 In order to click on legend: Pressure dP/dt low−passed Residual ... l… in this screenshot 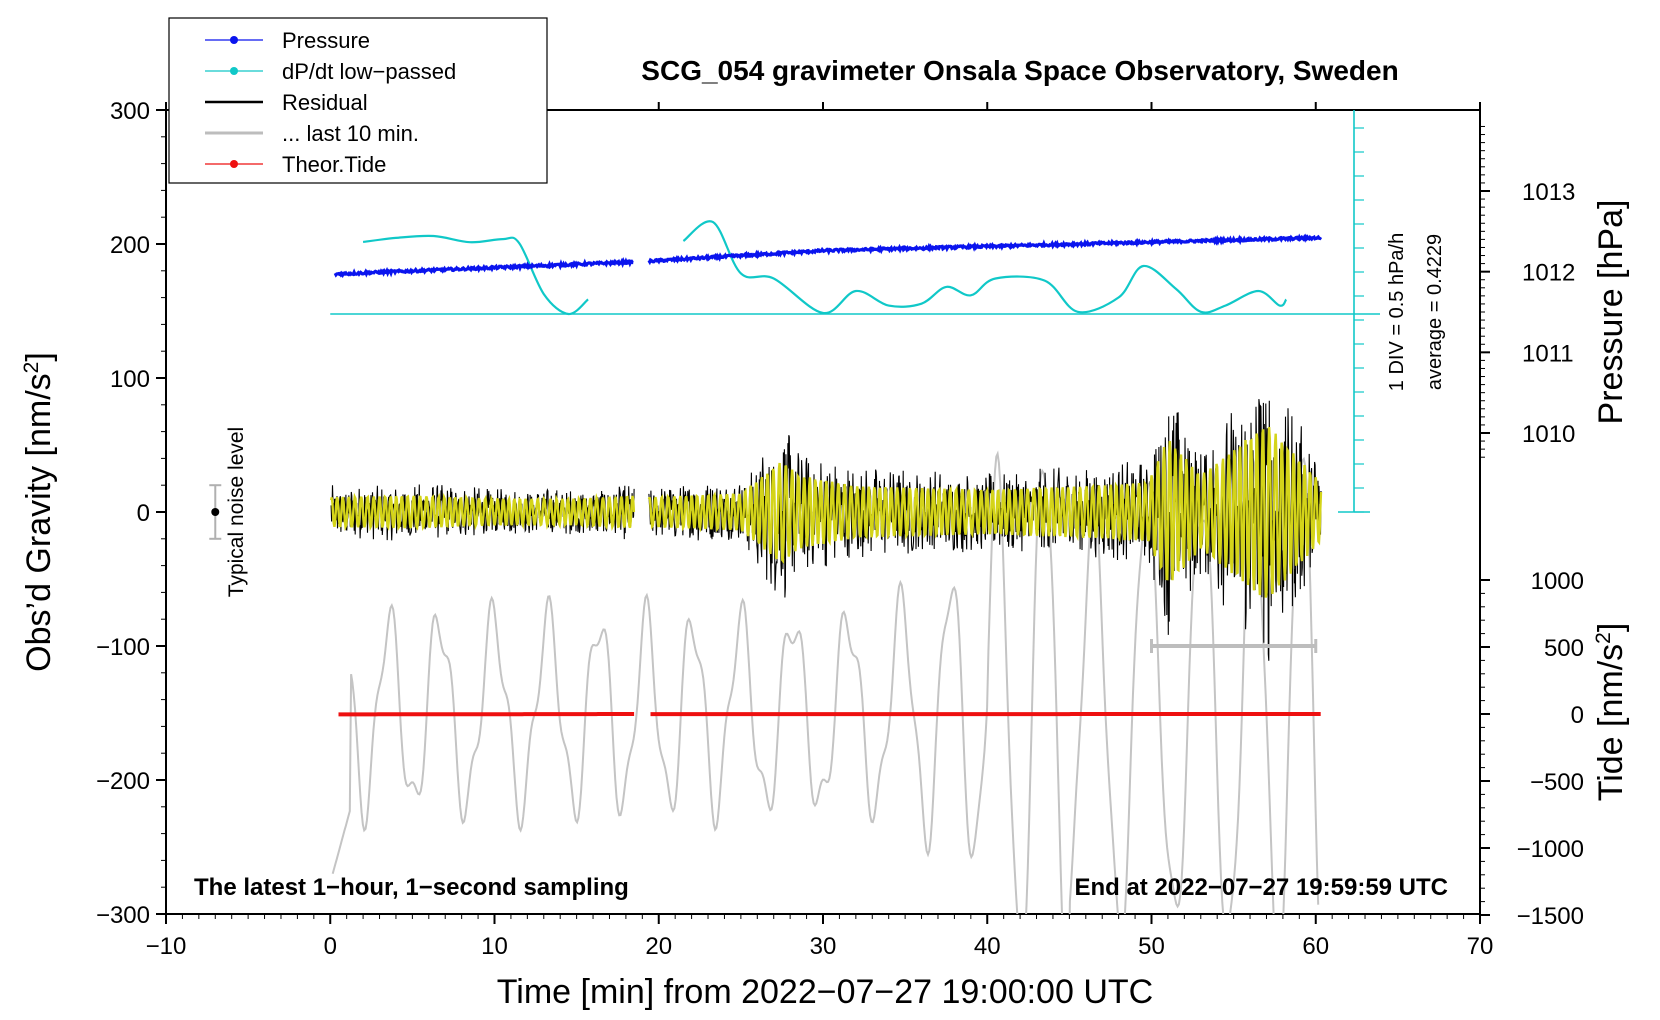, I will do `click(358, 100)`.